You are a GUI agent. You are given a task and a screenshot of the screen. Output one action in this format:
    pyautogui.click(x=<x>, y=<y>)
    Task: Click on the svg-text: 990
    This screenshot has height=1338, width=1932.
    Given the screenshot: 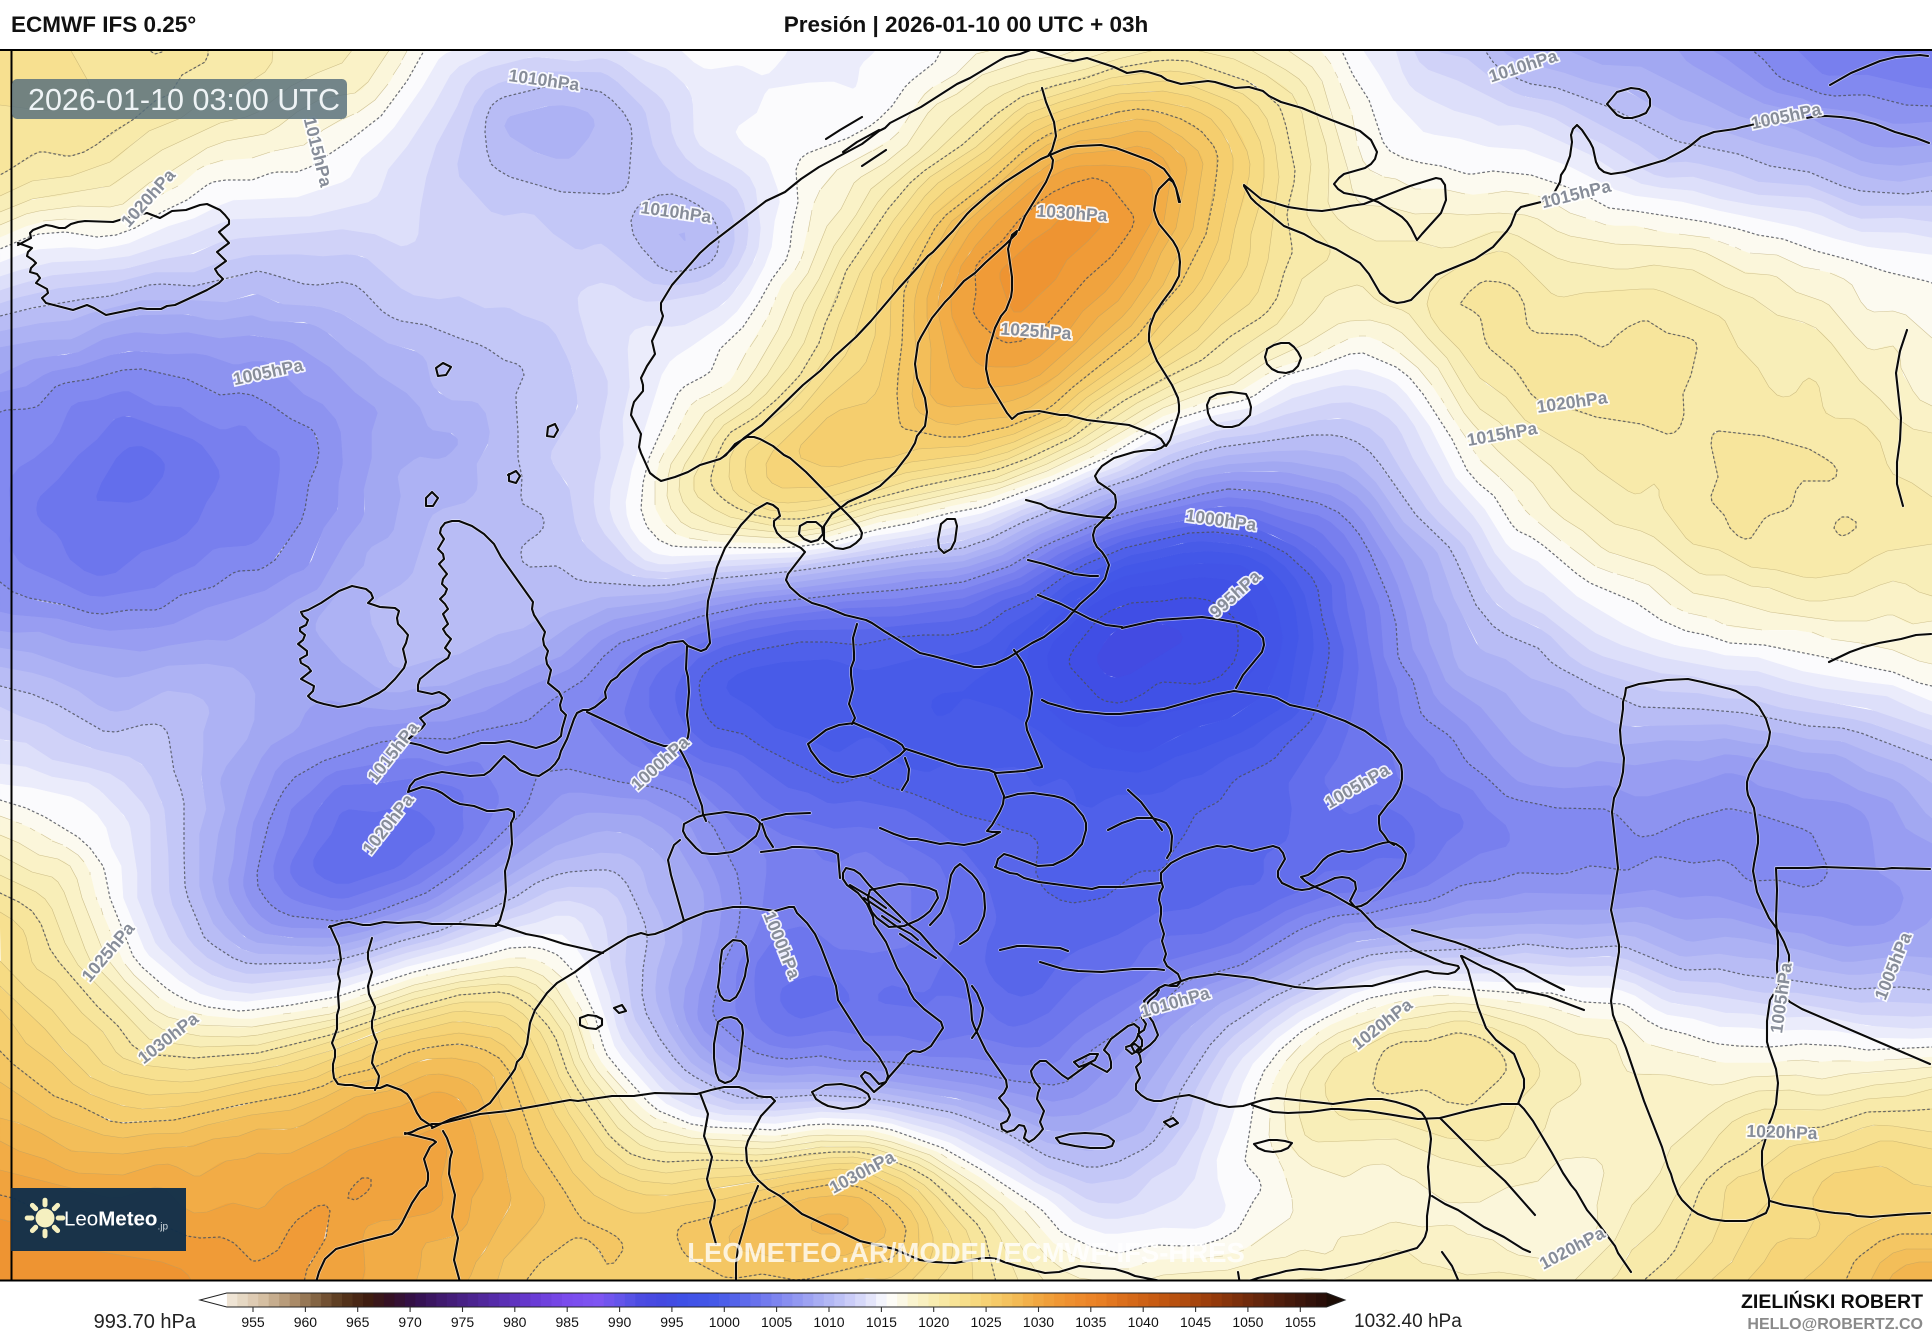 What is the action you would take?
    pyautogui.click(x=620, y=1322)
    